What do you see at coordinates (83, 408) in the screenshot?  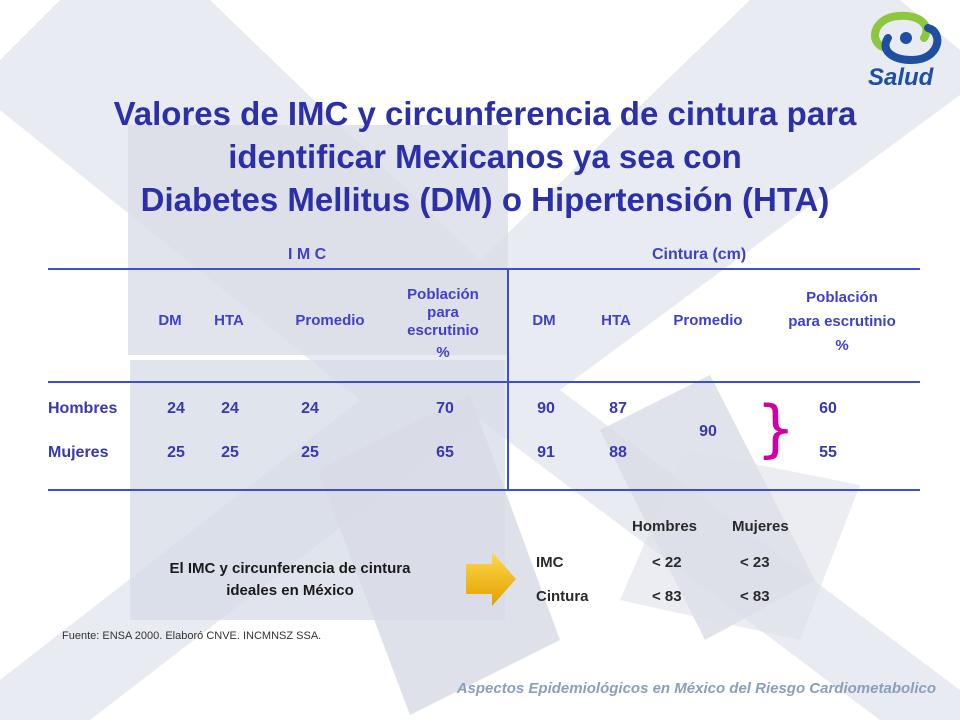 I see `row-label: Hombres` at bounding box center [83, 408].